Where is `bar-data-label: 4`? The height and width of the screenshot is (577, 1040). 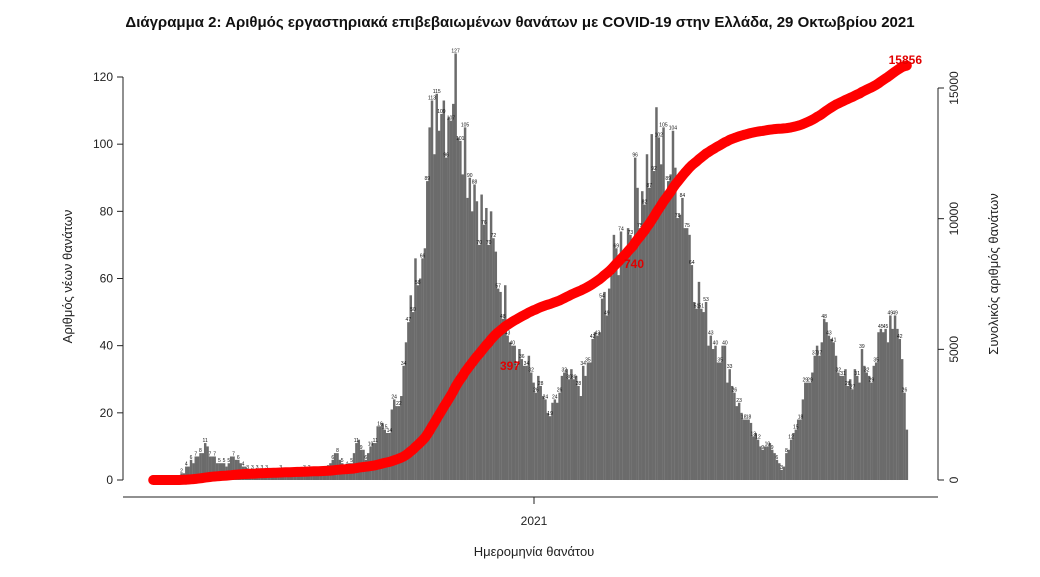
bar-data-label: 4 is located at coordinates (243, 465).